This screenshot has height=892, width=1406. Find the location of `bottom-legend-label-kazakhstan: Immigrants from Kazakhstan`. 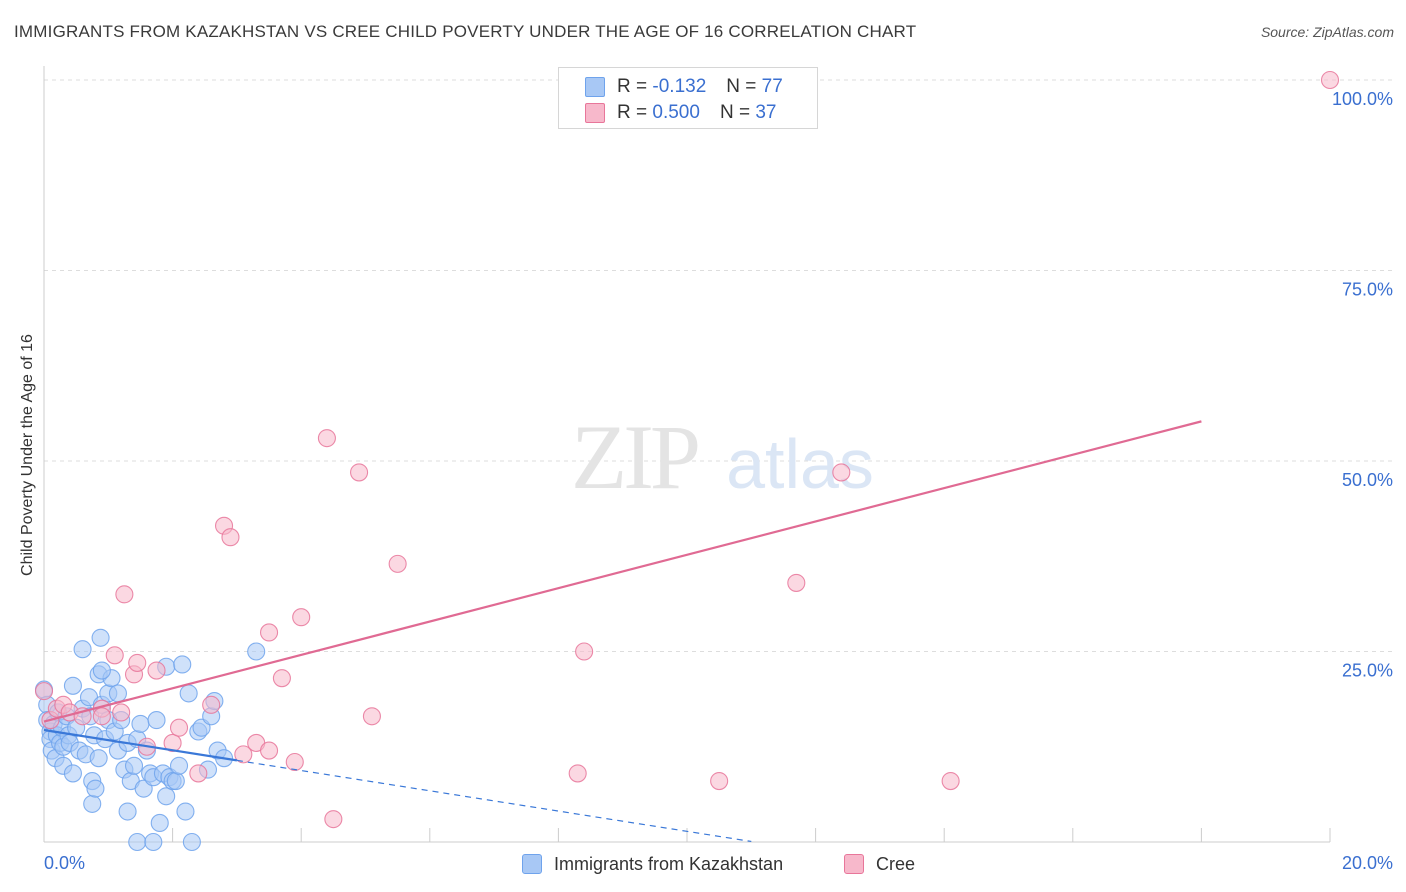

bottom-legend-label-kazakhstan: Immigrants from Kazakhstan is located at coordinates (669, 863).